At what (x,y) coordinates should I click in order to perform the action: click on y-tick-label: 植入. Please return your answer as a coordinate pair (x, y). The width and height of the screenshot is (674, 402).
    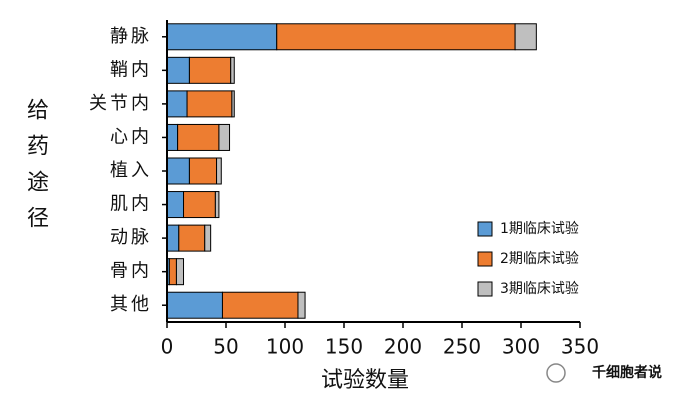
    Looking at the image, I should click on (131, 170).